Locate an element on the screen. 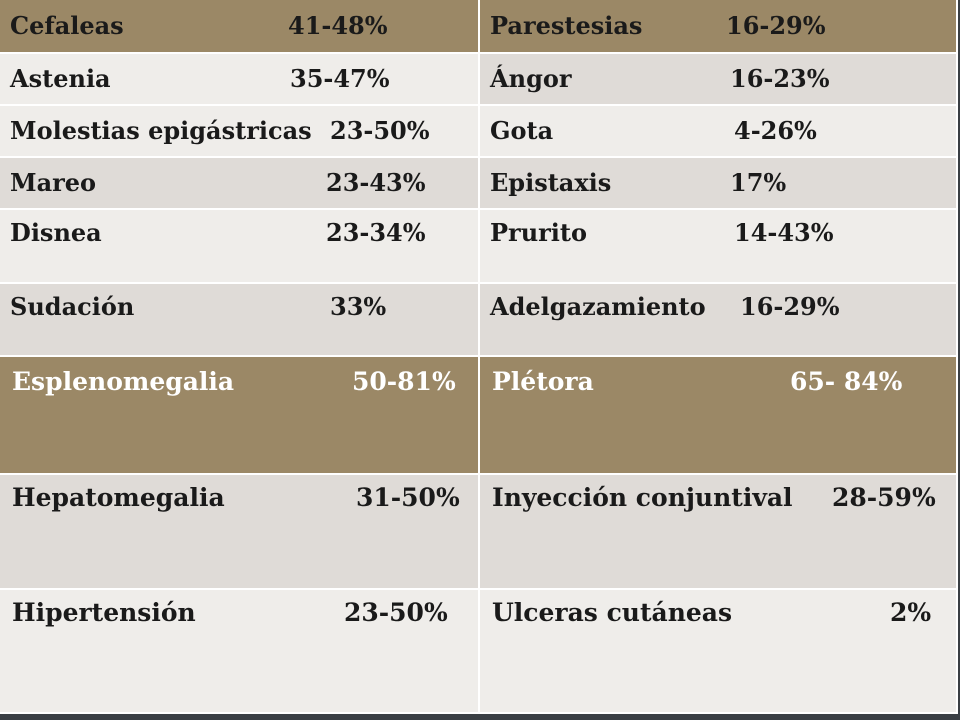 This screenshot has height=720, width=960. cell-value: 33% is located at coordinates (358, 306).